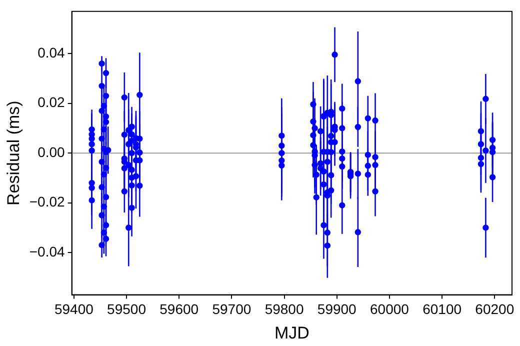 The height and width of the screenshot is (346, 520). I want to click on y-tick-label: 0.02, so click(52, 102).